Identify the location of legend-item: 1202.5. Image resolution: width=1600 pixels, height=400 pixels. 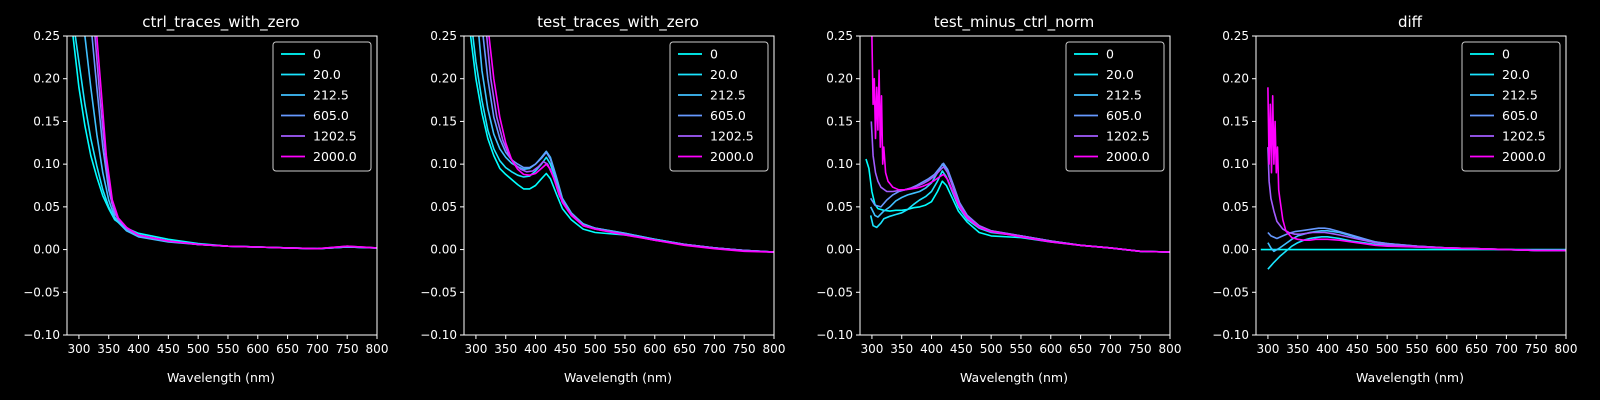
(716, 136).